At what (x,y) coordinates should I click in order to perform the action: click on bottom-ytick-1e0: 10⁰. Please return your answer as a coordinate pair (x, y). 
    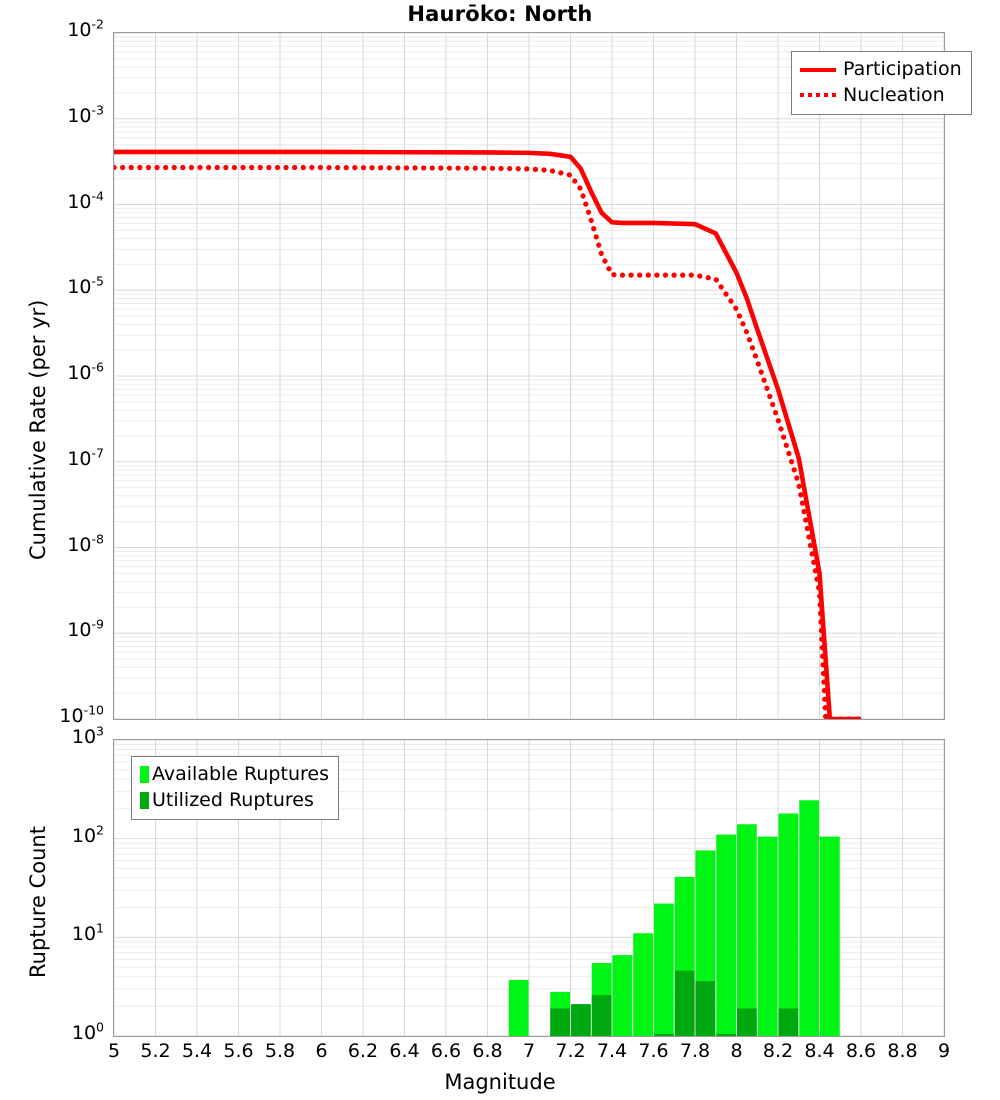
    Looking at the image, I should click on (87, 1031).